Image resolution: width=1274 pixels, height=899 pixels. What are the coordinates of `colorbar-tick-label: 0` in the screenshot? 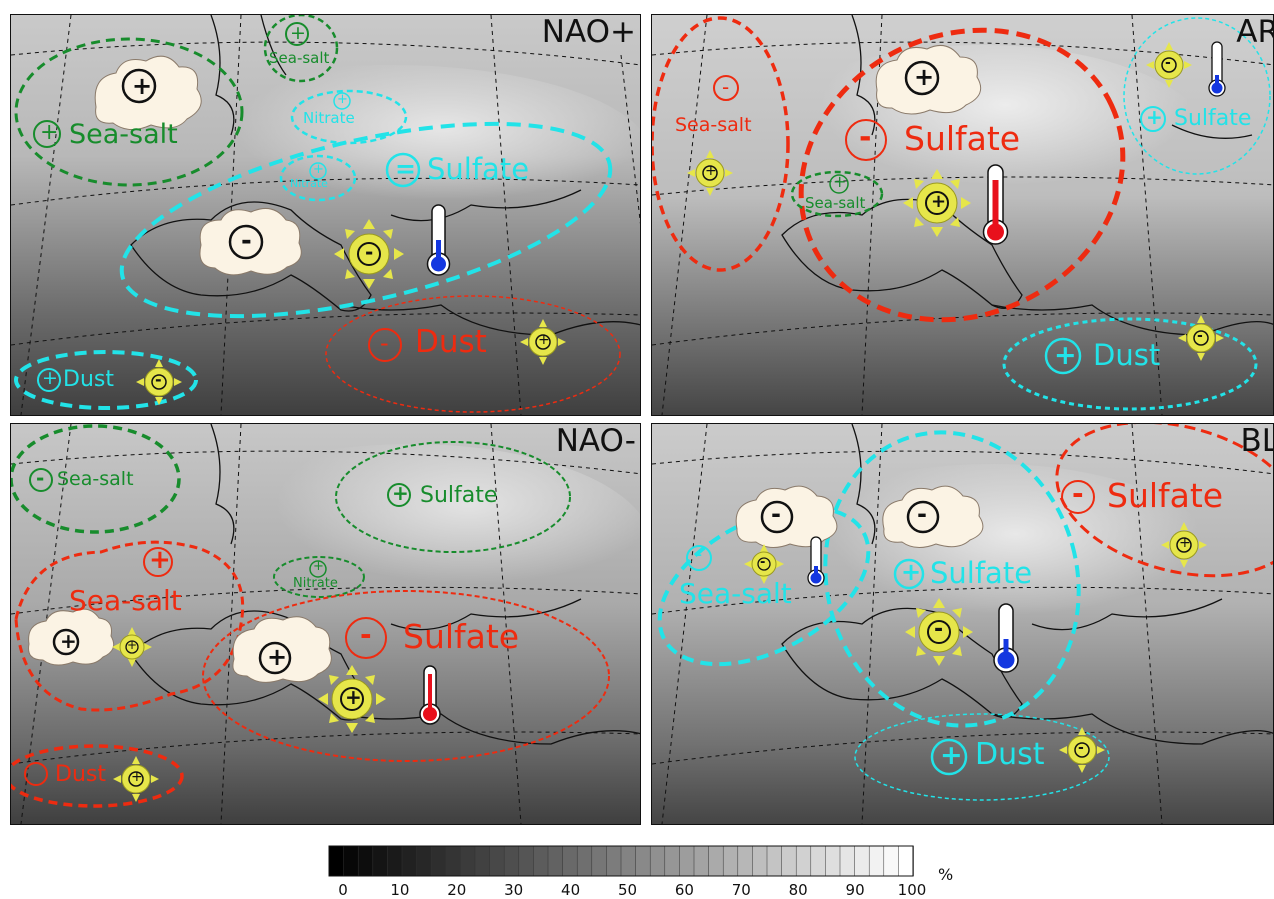 It's located at (343, 890).